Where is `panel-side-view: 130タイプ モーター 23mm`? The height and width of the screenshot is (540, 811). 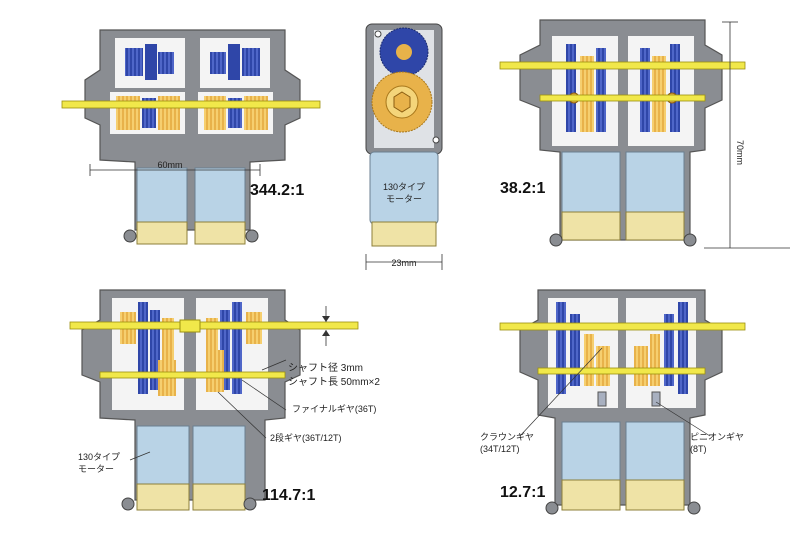
panel-side-view: 130タイプ モーター 23mm is located at coordinates (404, 146).